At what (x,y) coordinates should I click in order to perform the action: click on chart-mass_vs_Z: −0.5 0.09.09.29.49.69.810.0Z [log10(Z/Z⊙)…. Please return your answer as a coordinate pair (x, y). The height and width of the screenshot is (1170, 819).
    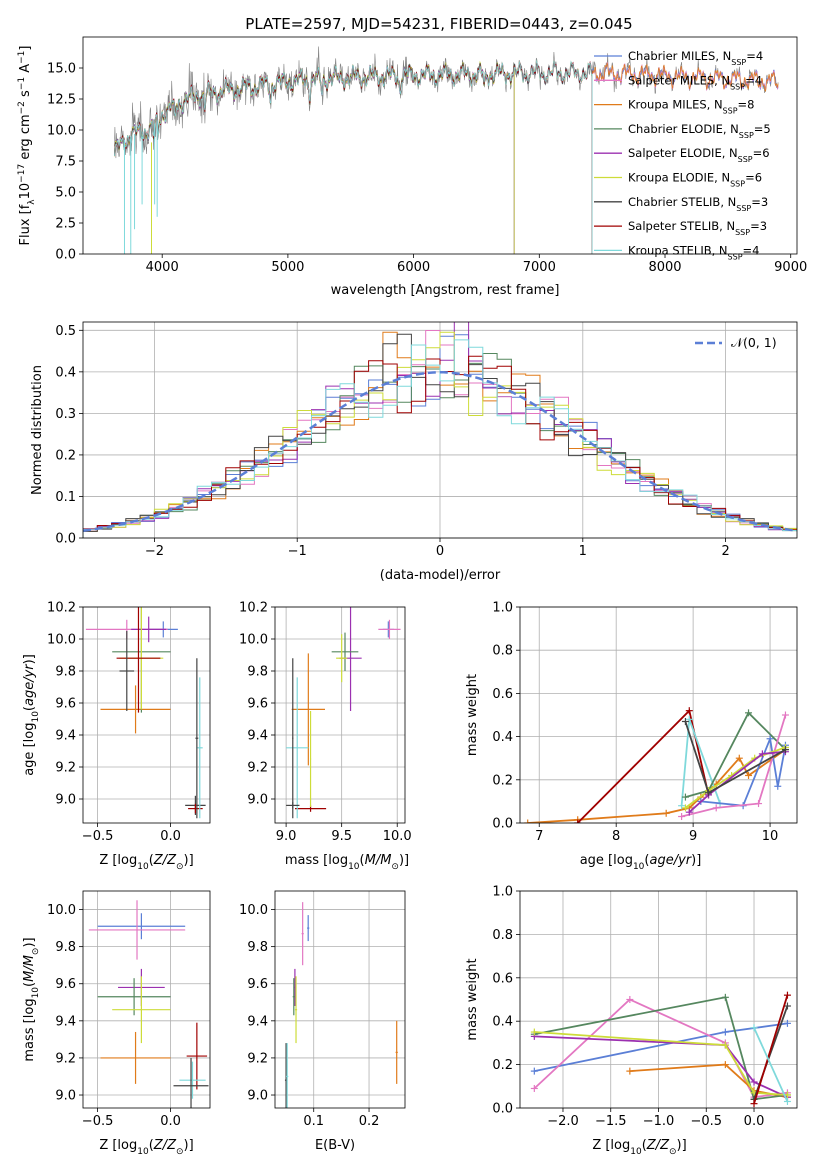
    Looking at the image, I should click on (116, 1023).